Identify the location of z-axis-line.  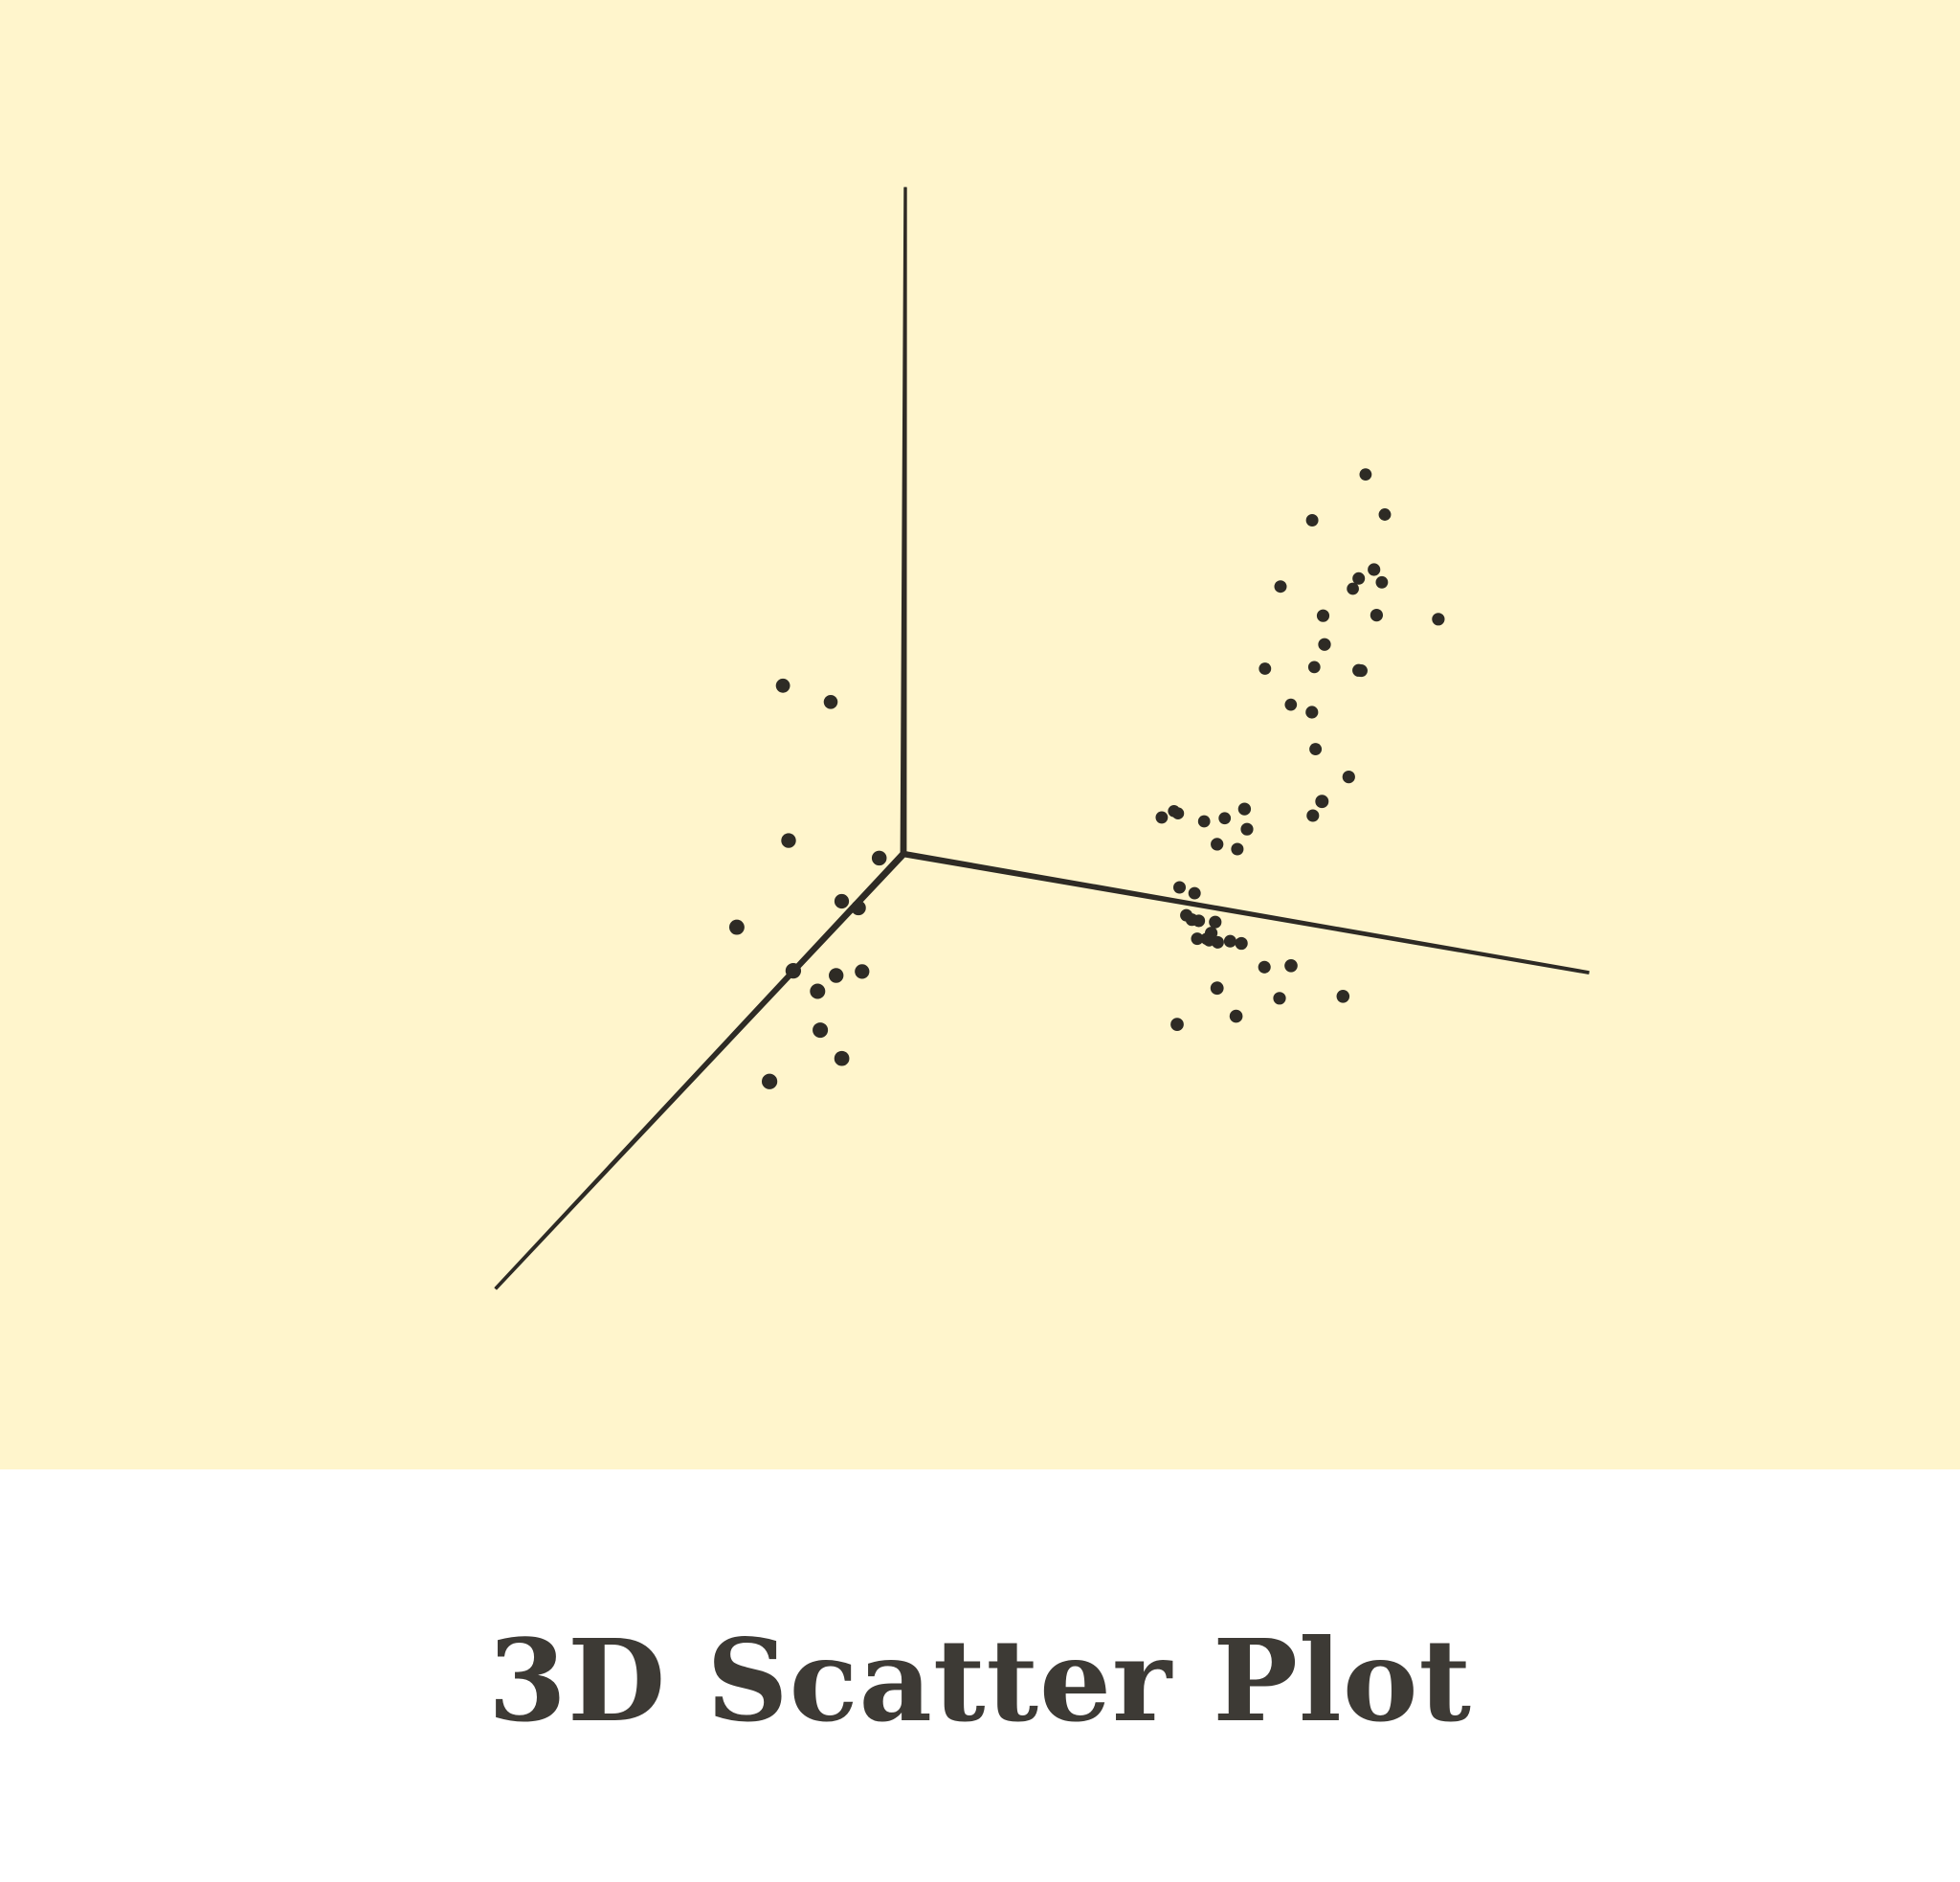
(904, 521).